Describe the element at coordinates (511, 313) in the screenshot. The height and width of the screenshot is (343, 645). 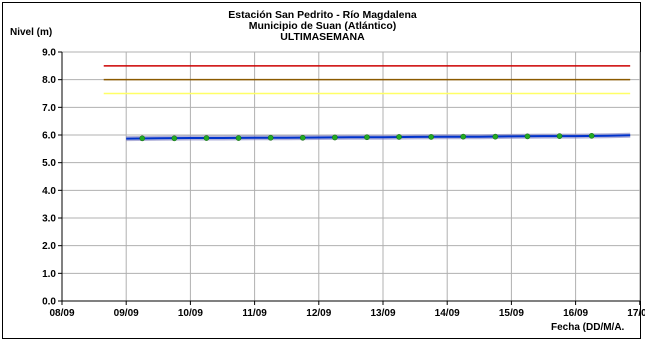
I see `x-tick-label: 15/09` at that location.